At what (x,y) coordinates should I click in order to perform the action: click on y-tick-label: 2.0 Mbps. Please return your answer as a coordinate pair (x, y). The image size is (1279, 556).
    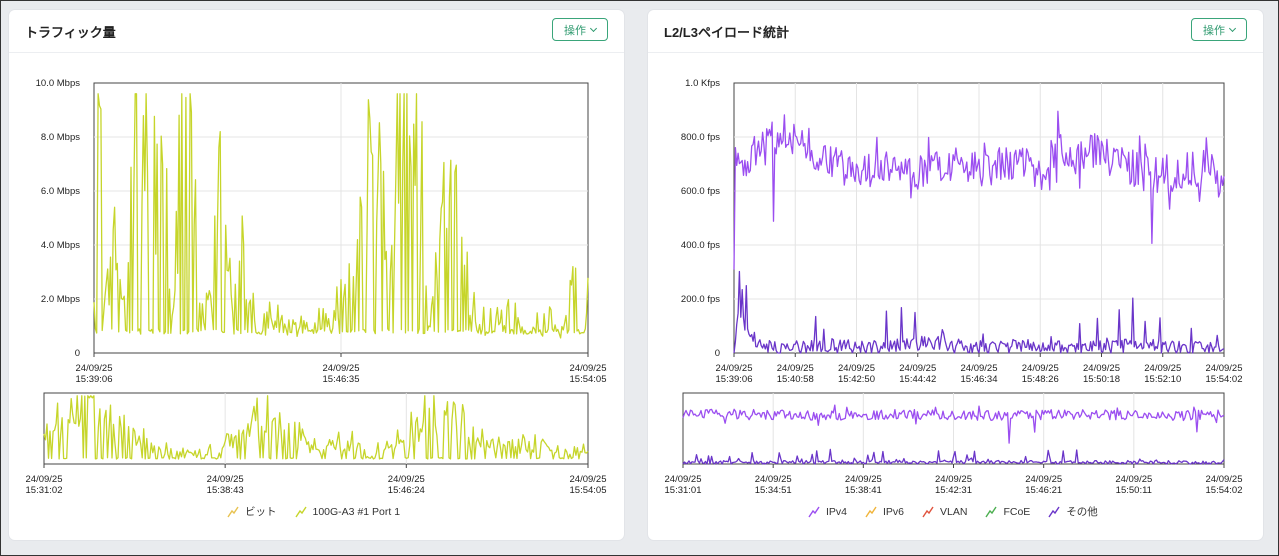
    Looking at the image, I should click on (60, 299).